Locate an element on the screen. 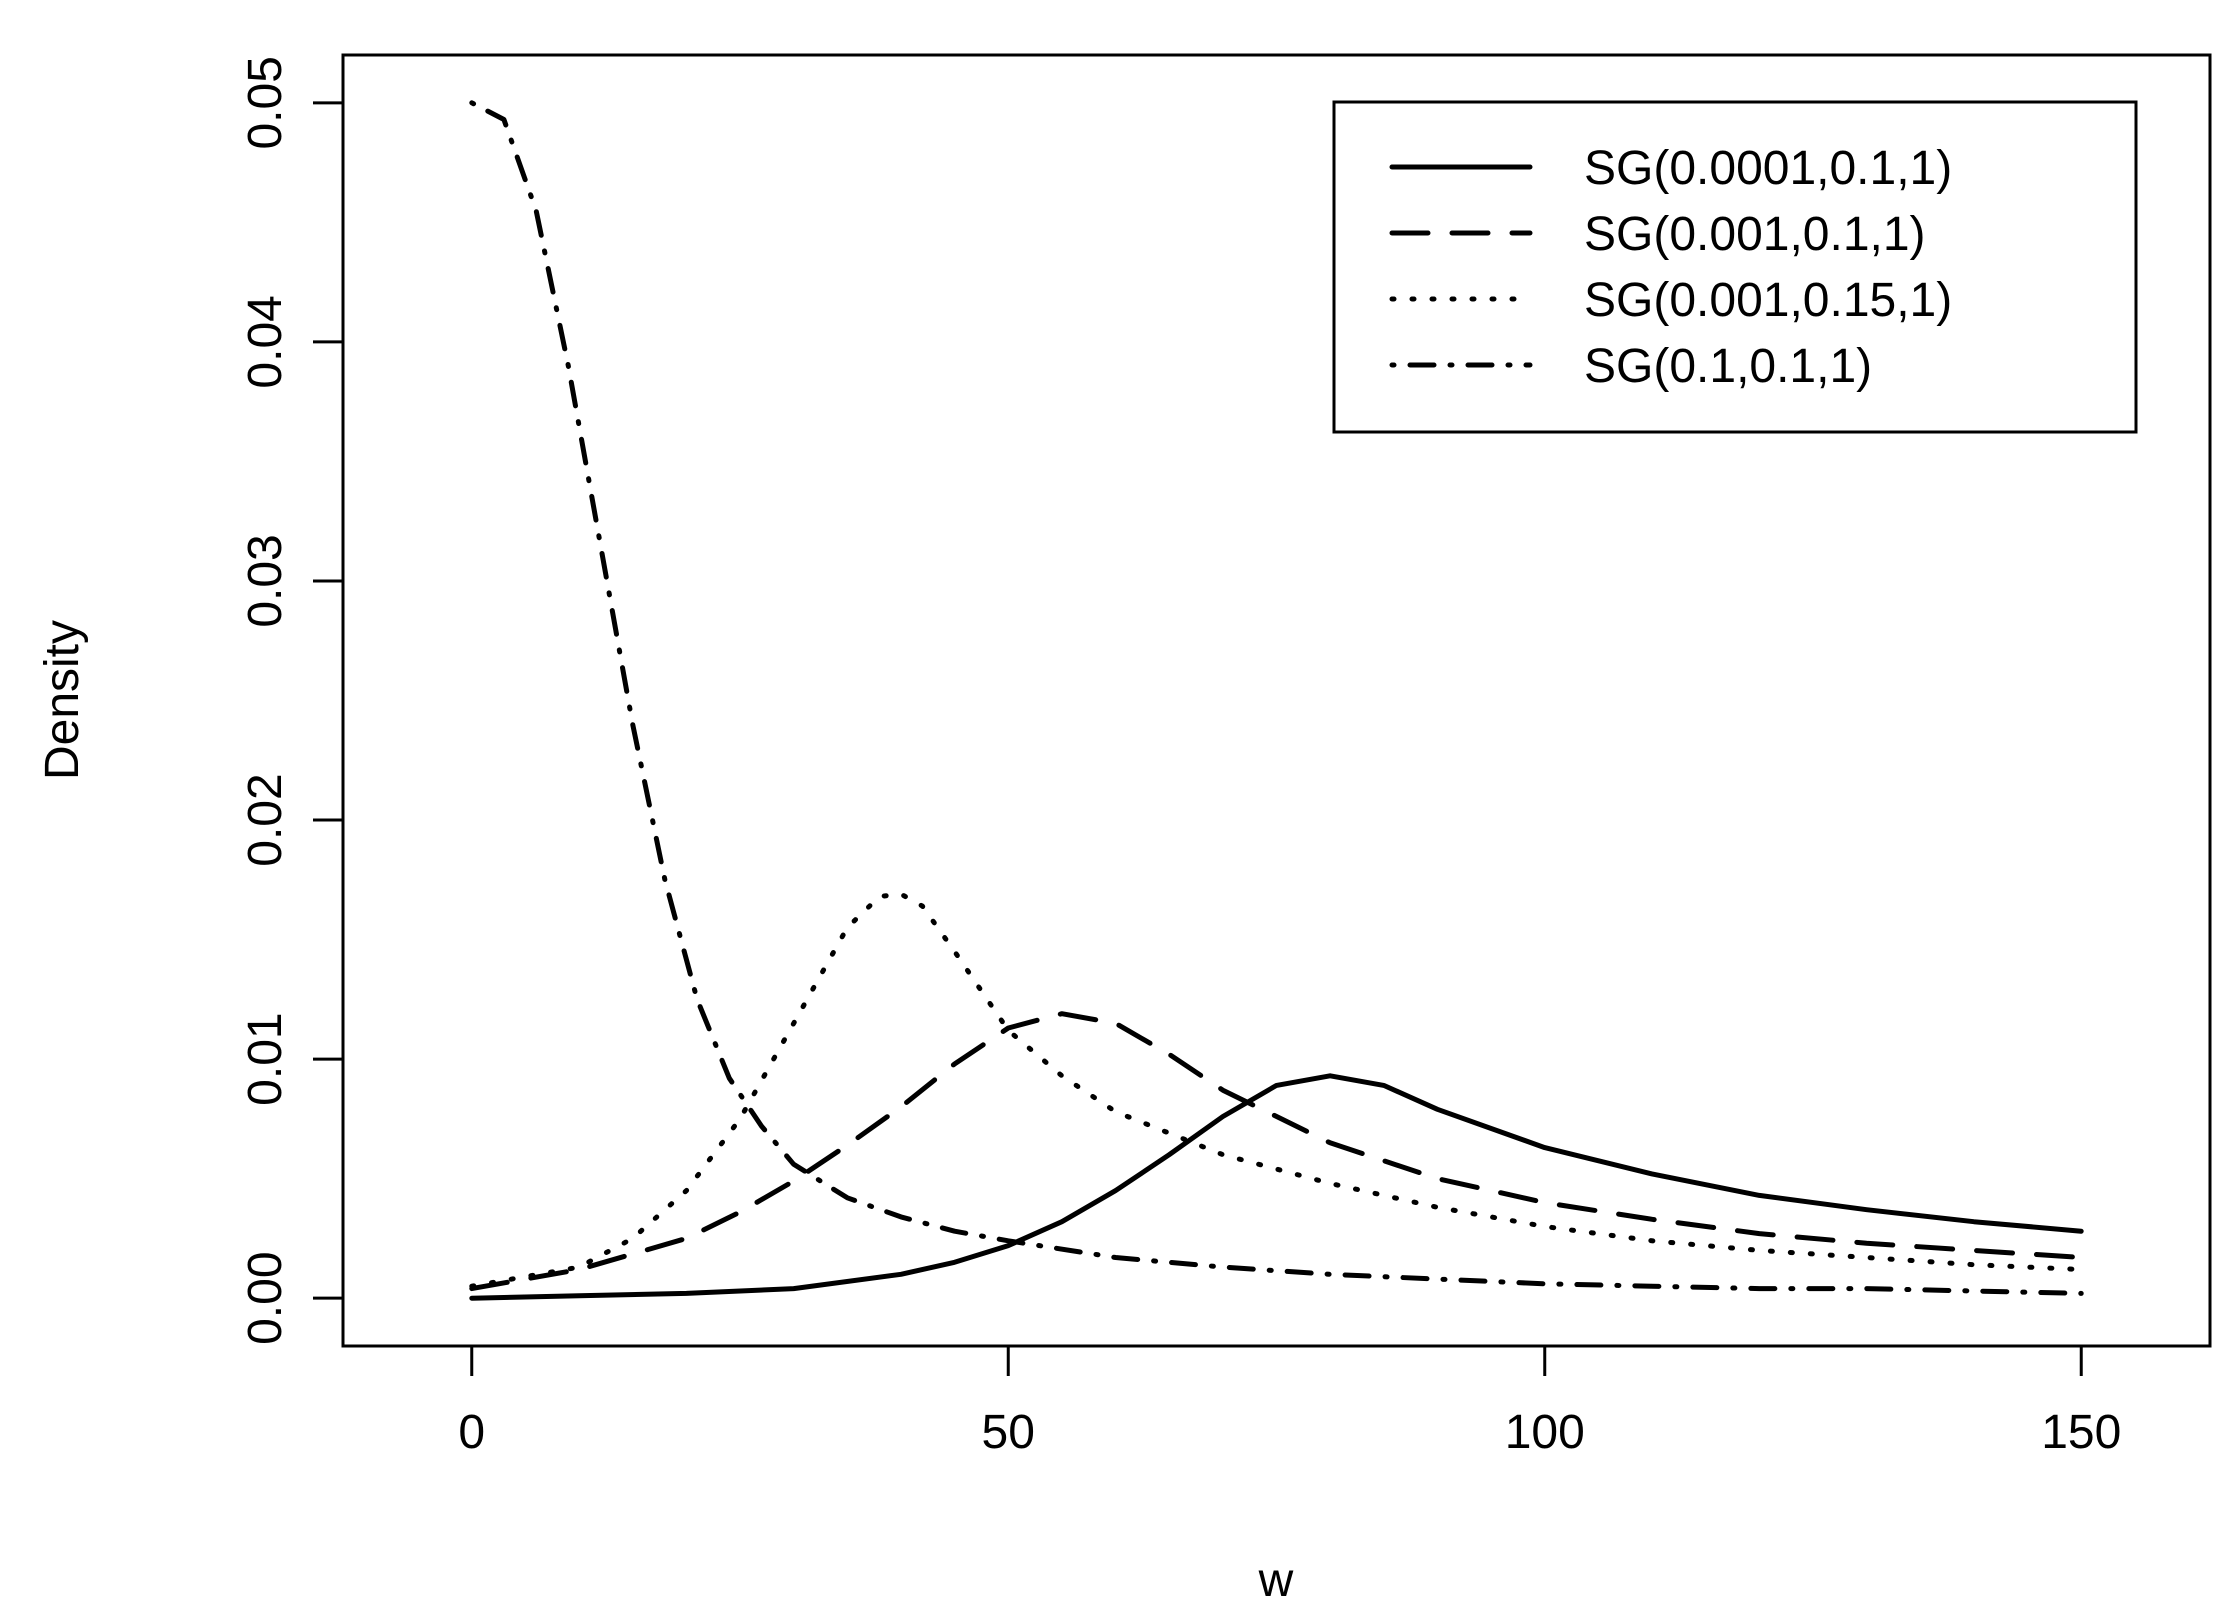 Image resolution: width=2226 pixels, height=1613 pixels. x-tick-label: 0 is located at coordinates (471, 1432).